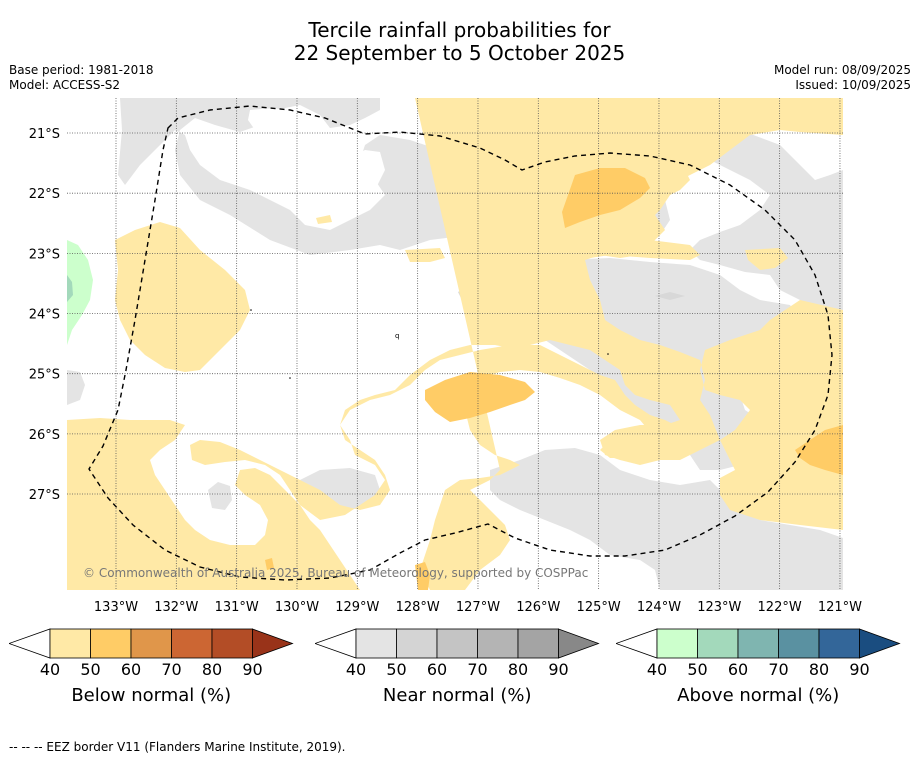 Image resolution: width=919 pixels, height=758 pixels. I want to click on latitude-labels: 21°S 22°S 23°S 24°S 25°S 26°S 27°S, so click(44, 315).